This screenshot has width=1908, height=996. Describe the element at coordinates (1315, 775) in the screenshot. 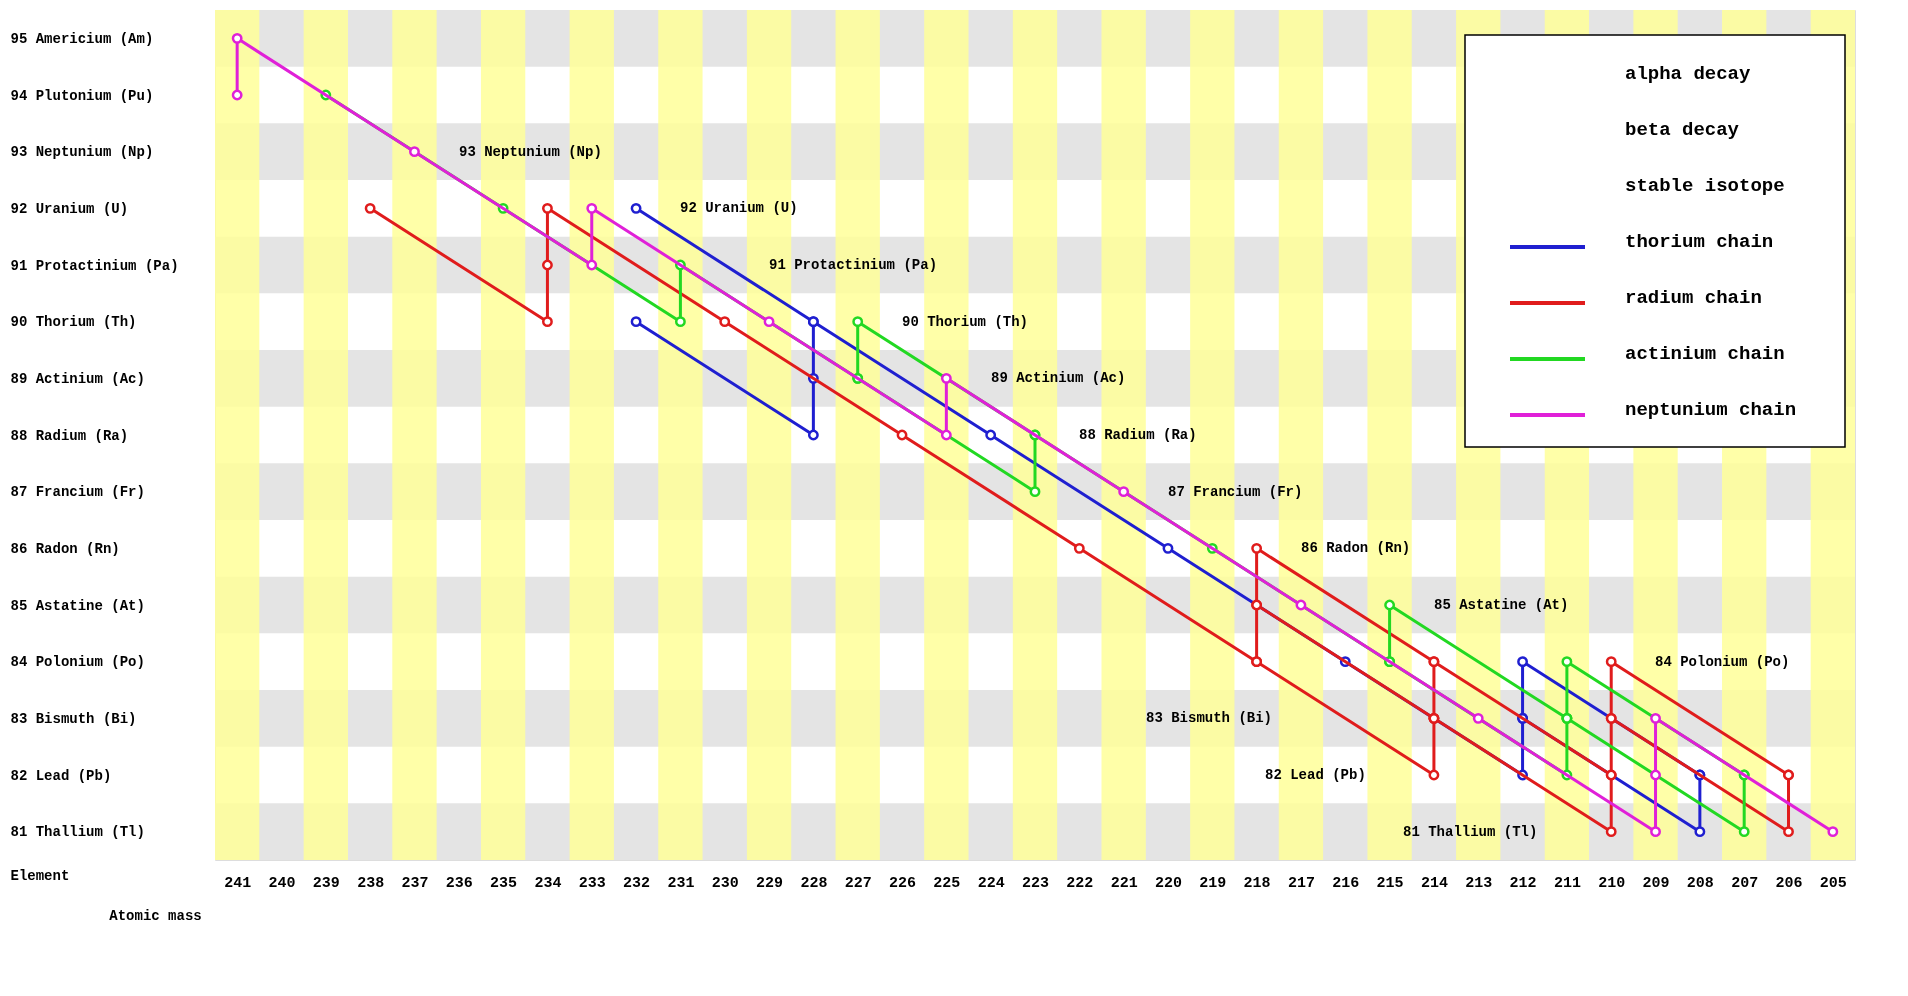

I see `annotation: 82 Lead (Pb)` at that location.